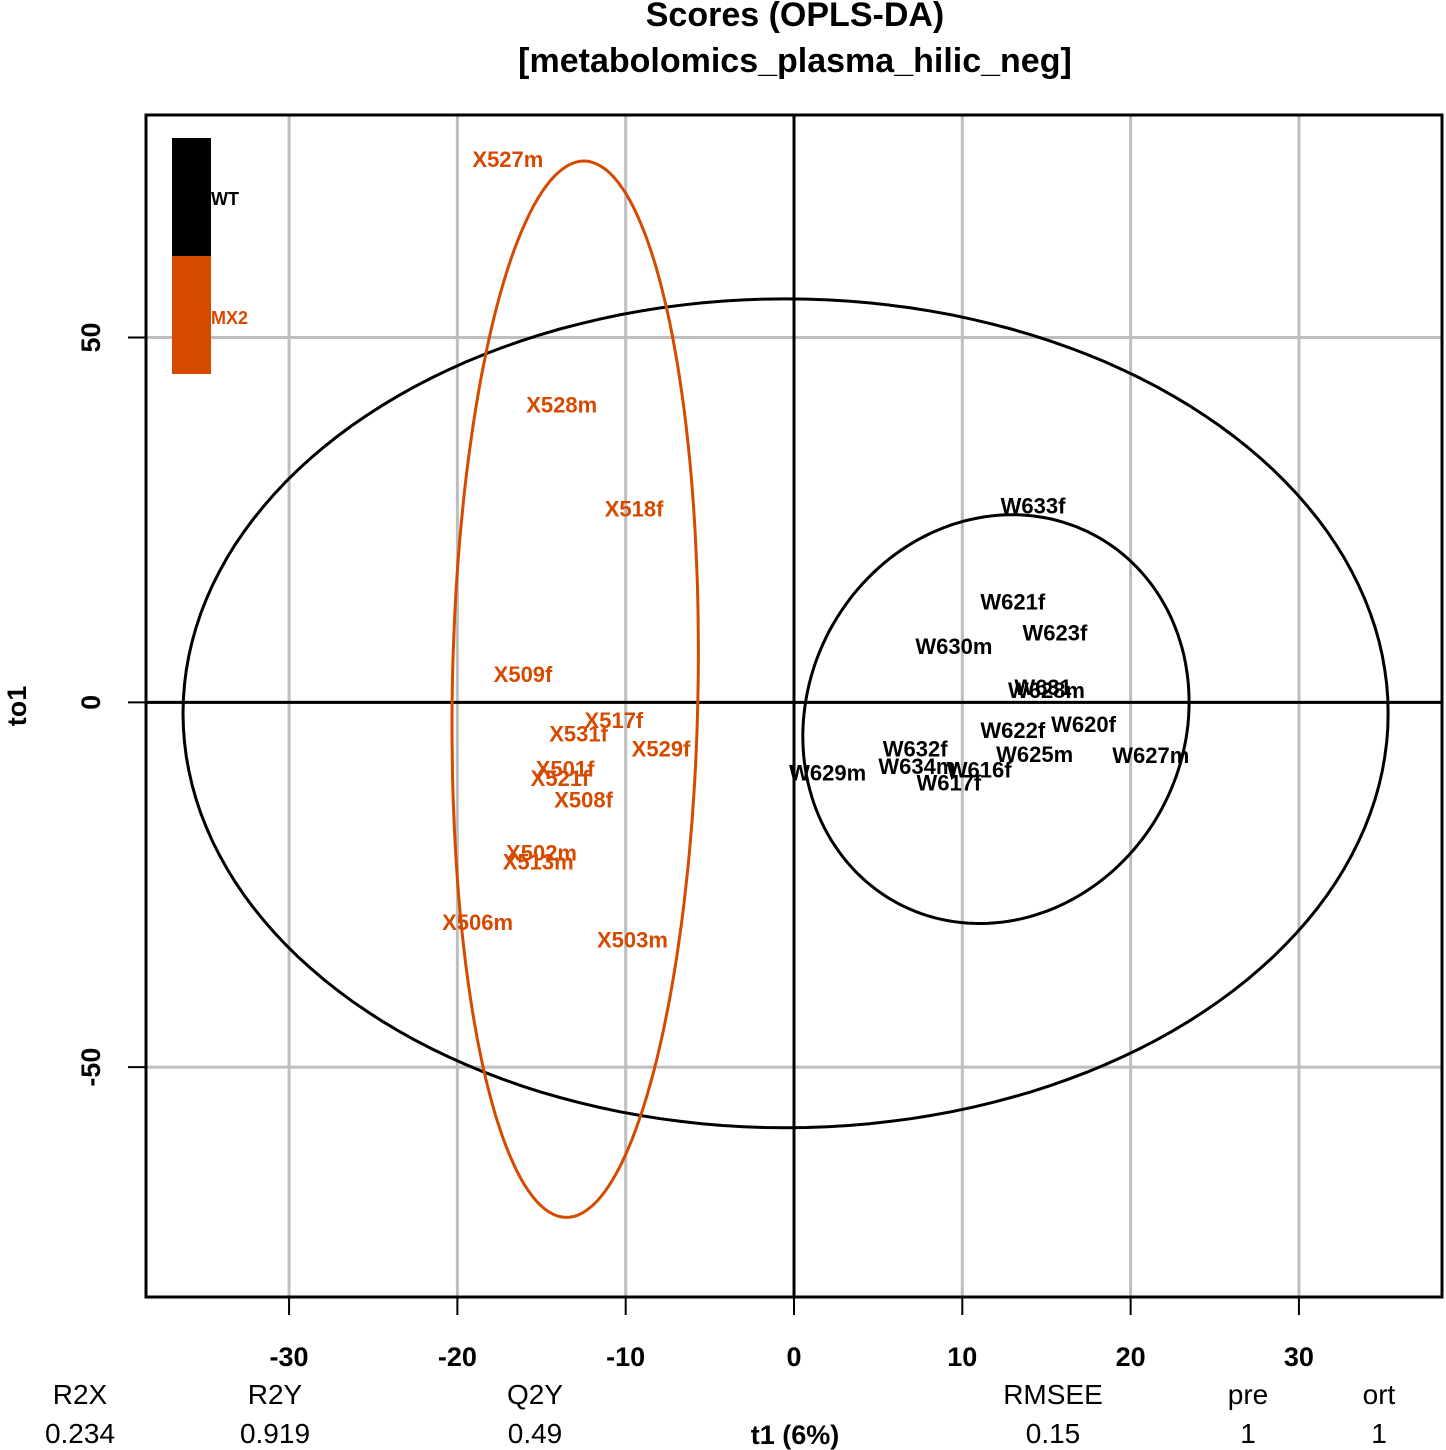 This screenshot has width=1446, height=1450. I want to click on x-tick-label: 0, so click(793, 1357).